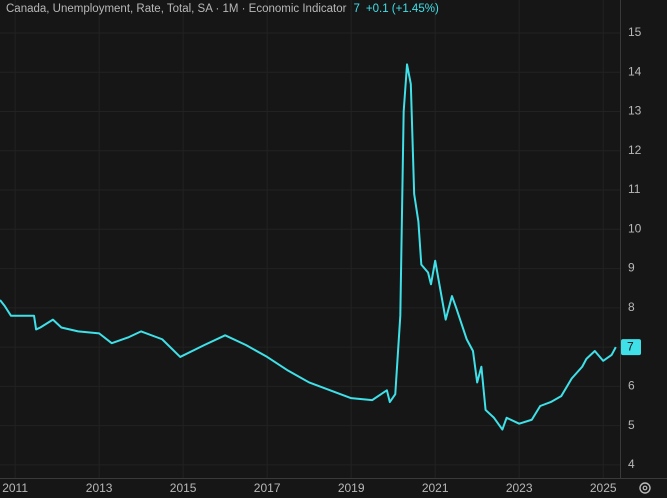 The image size is (667, 498). I want to click on last-value-label: 7, so click(630, 346).